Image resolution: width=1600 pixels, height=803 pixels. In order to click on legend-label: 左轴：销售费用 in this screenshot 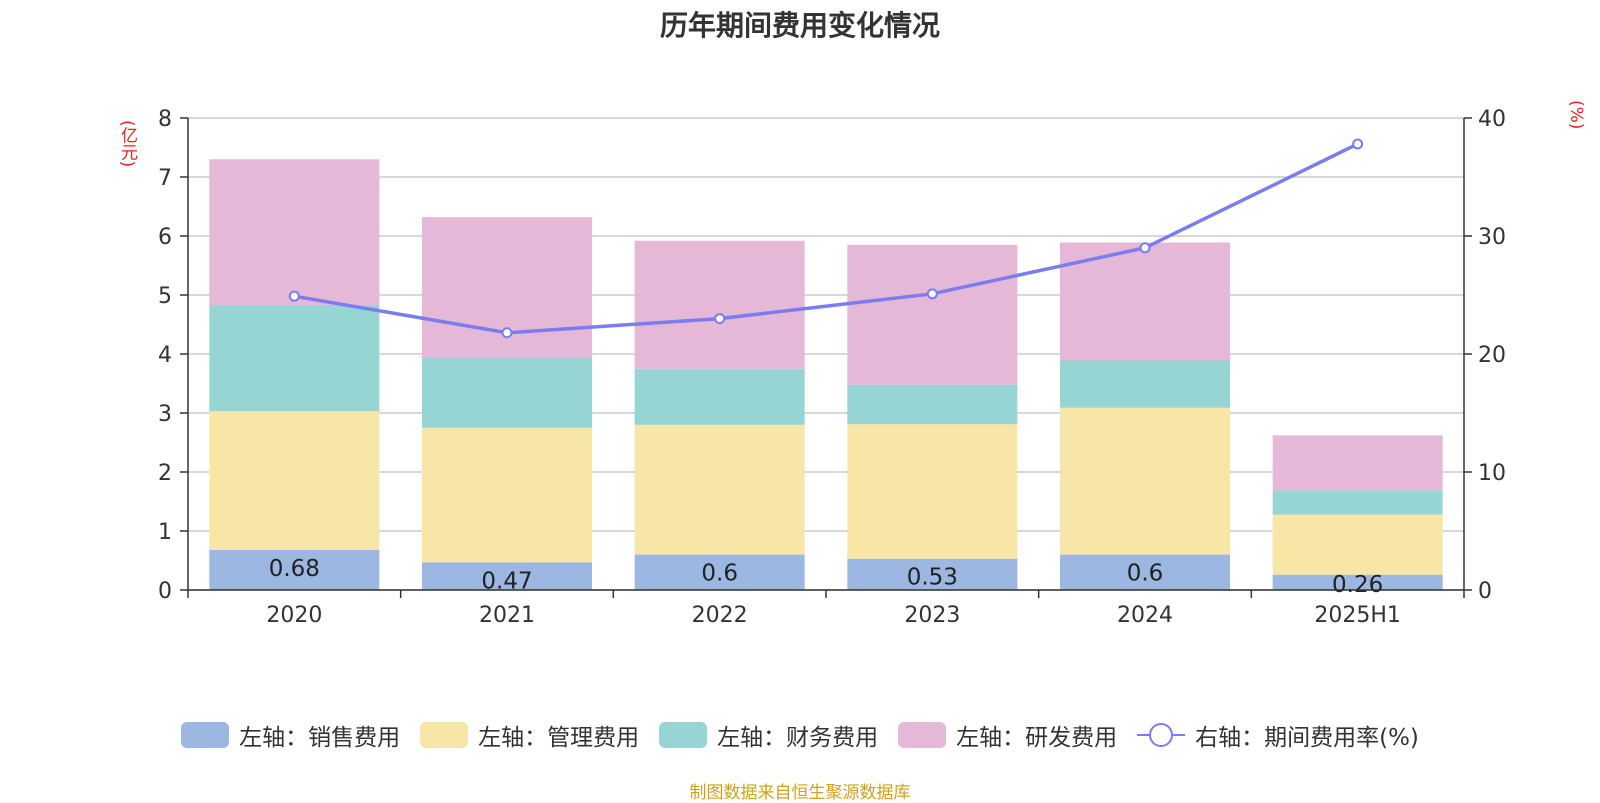, I will do `click(320, 738)`.